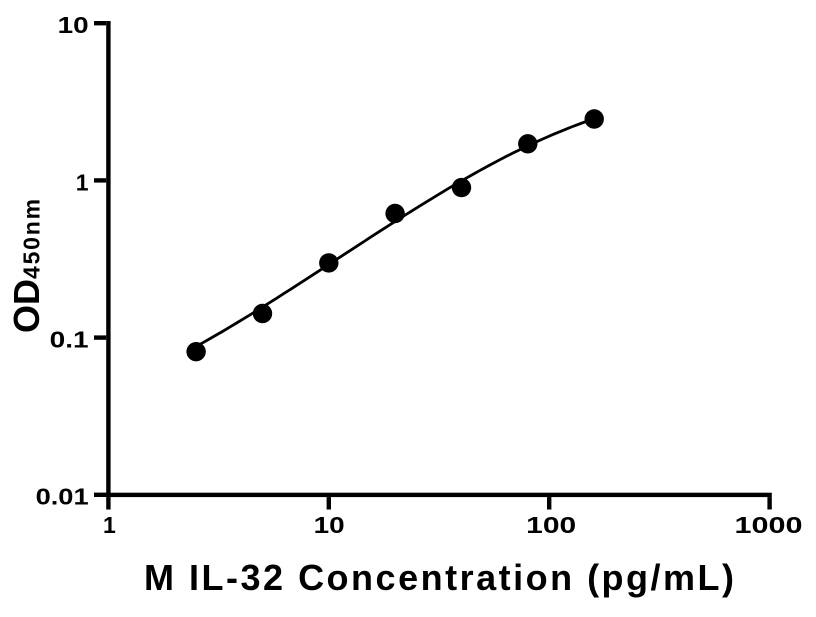 This screenshot has height=617, width=816. Describe the element at coordinates (62, 497) in the screenshot. I see `svg-text: 0.01` at that location.